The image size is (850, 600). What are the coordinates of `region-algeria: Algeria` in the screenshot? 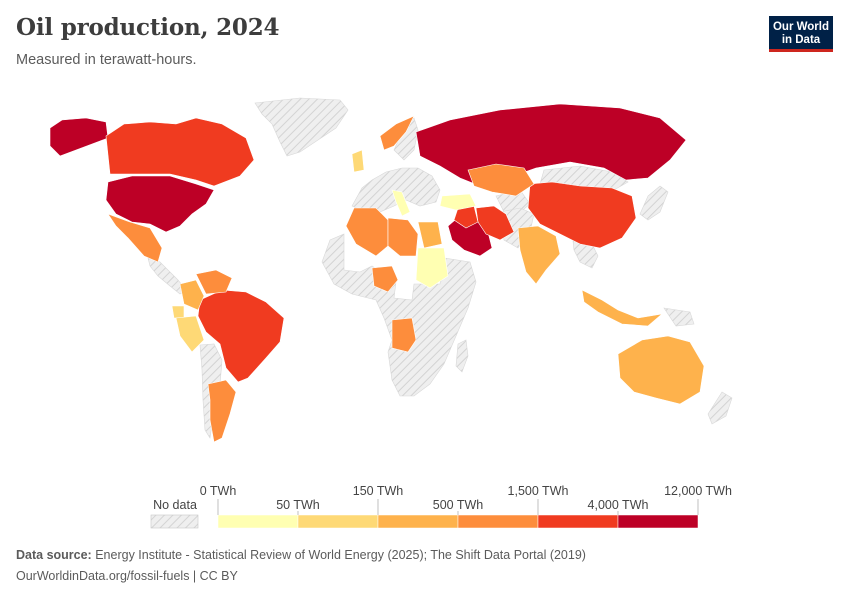 It's located at (367, 232).